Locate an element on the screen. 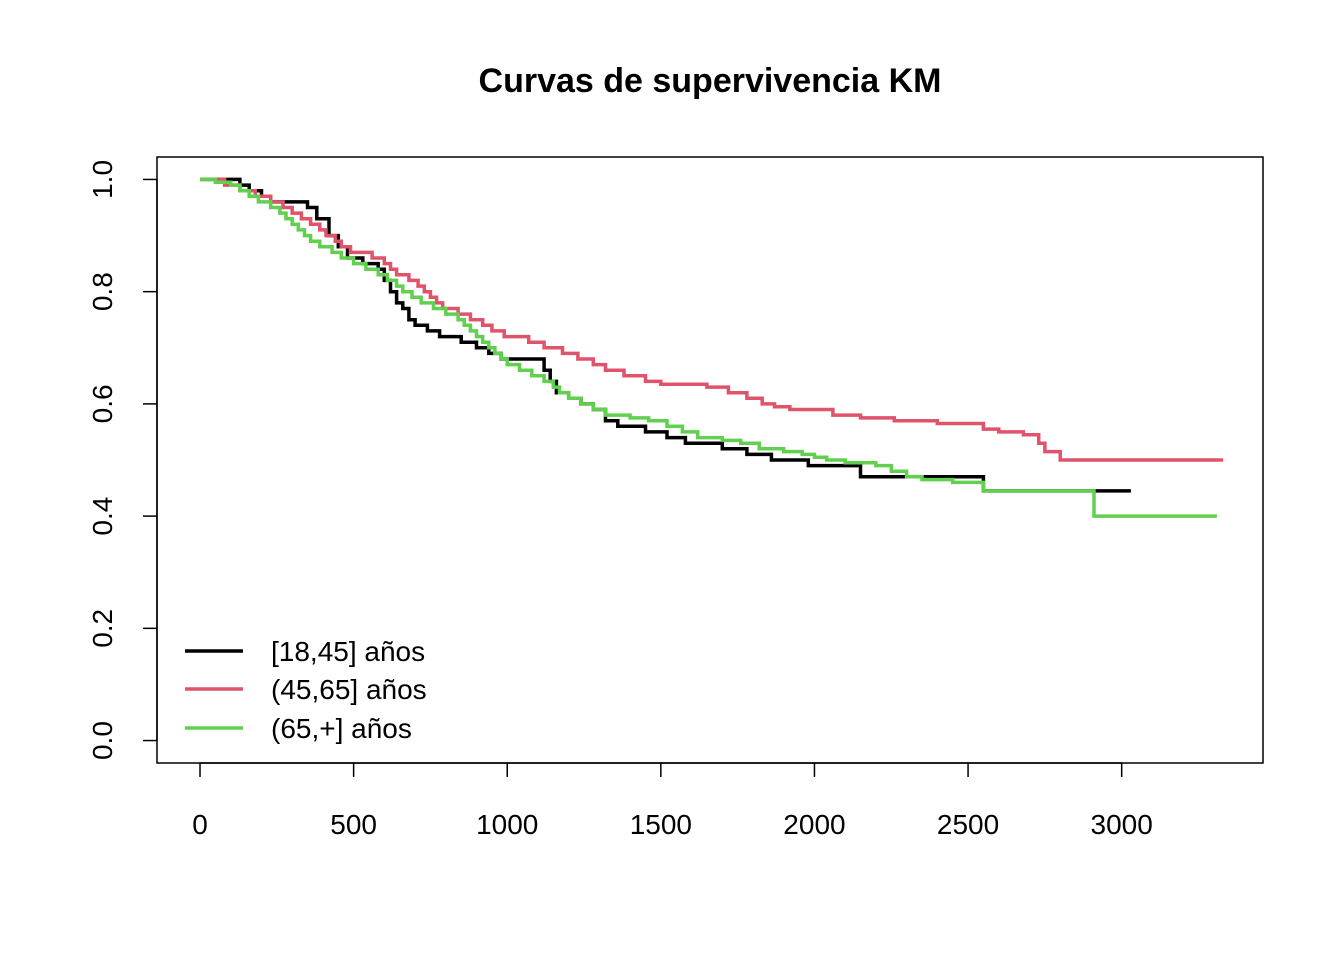  x-tick-label: 1500 is located at coordinates (661, 824).